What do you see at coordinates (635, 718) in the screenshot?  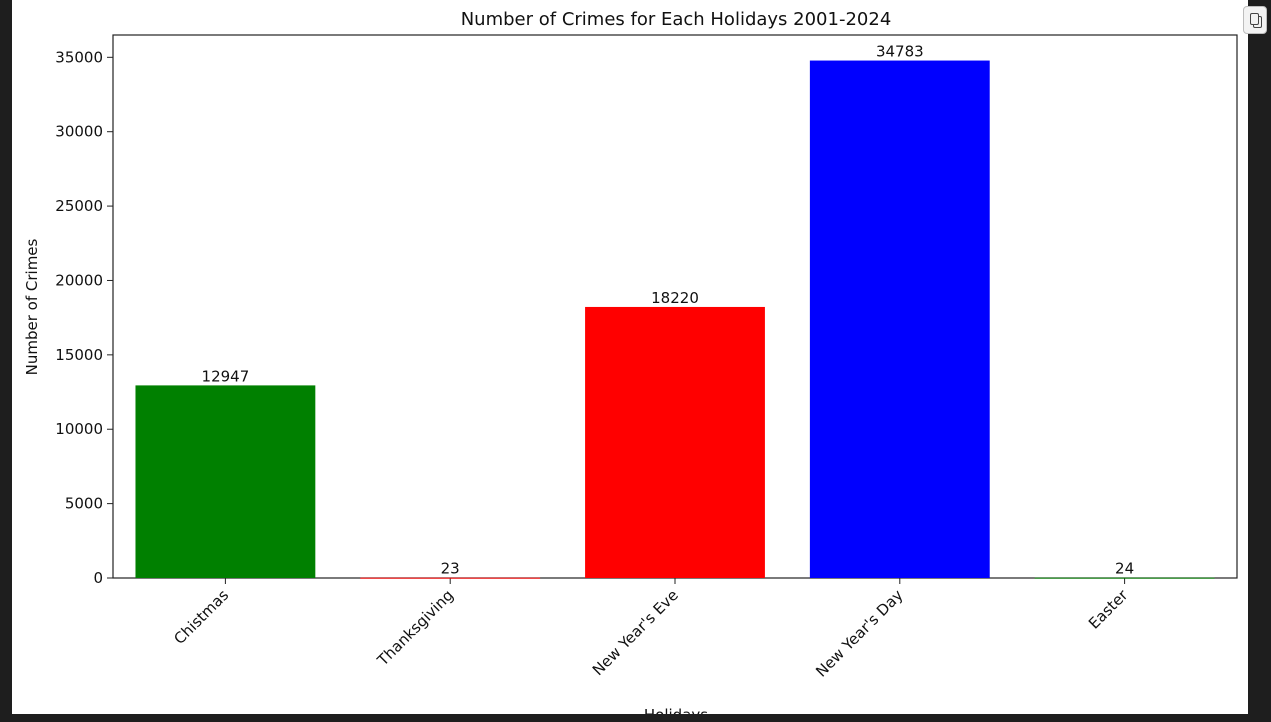 I see `status-bar` at bounding box center [635, 718].